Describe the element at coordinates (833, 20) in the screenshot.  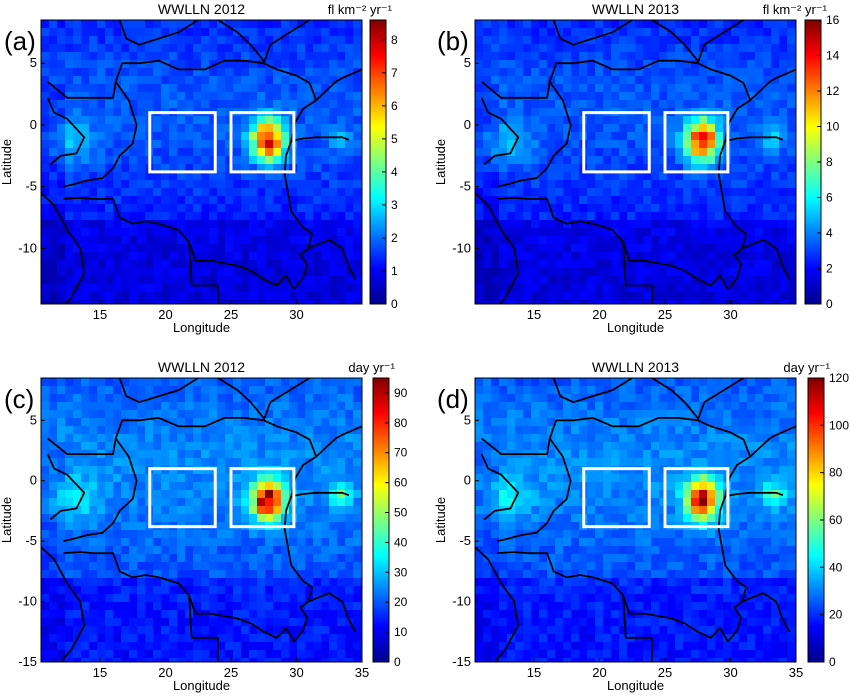
I see `colorbar-tick-label: 16` at that location.